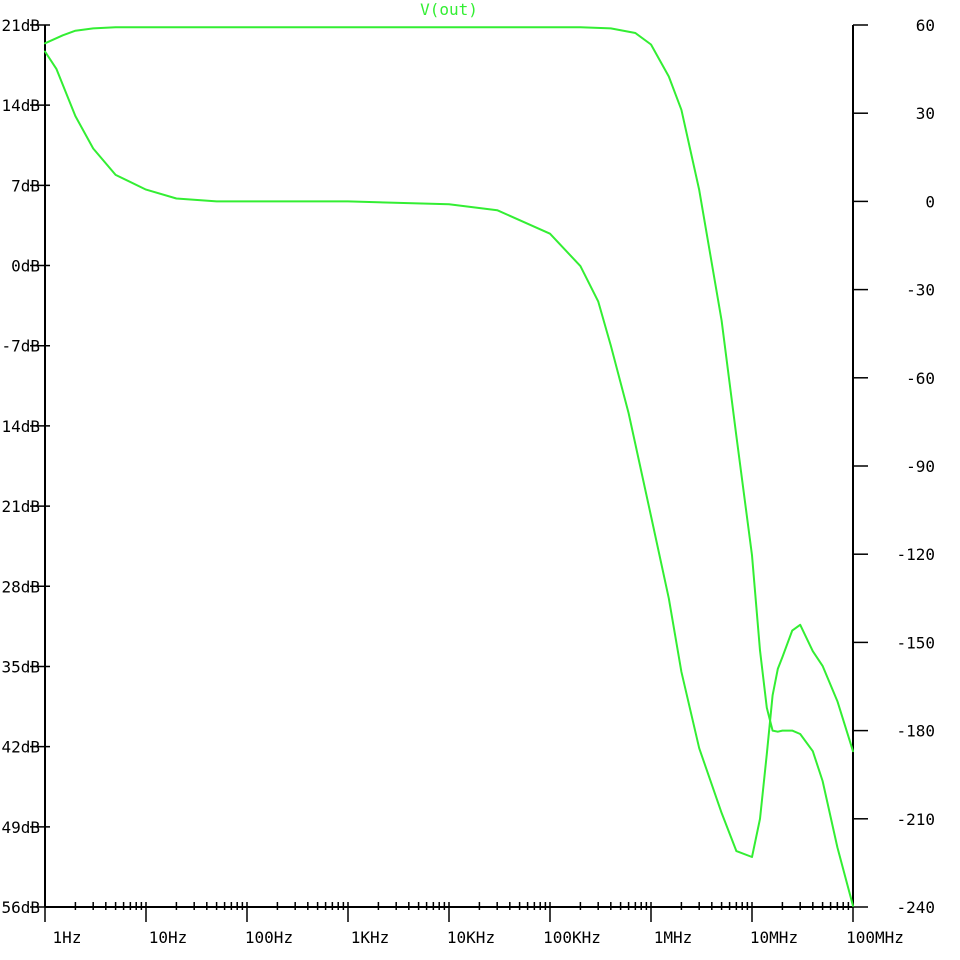  I want to click on y-right-tick-label: -210, so click(915, 819).